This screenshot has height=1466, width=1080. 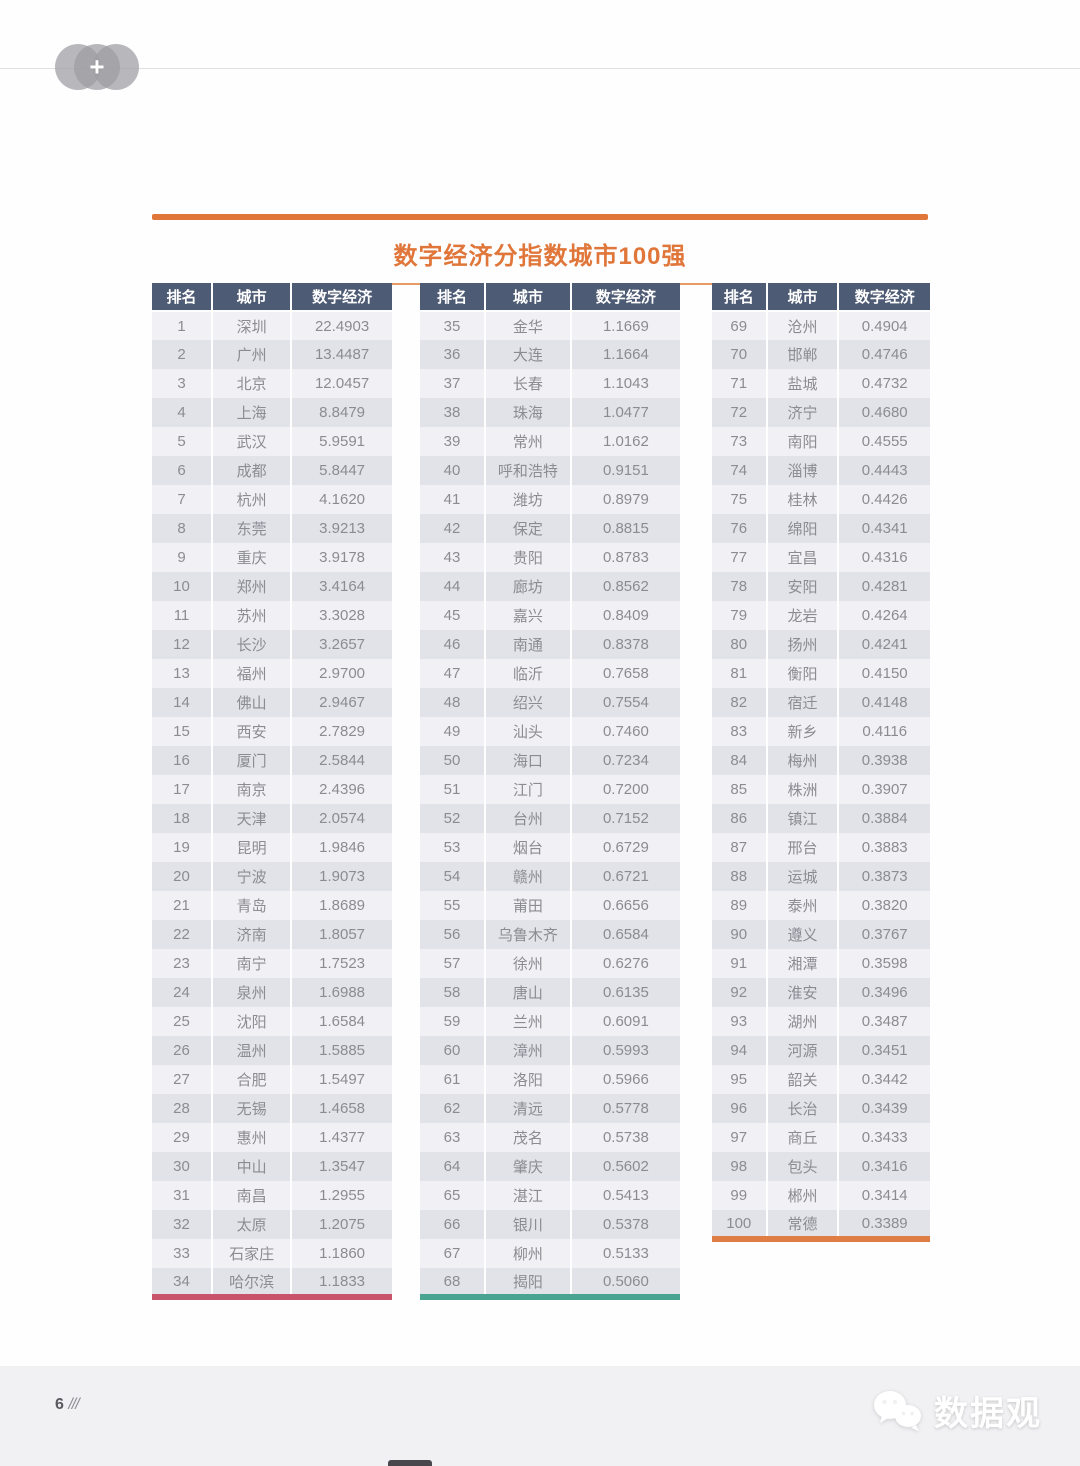 What do you see at coordinates (624, 789) in the screenshot?
I see `value-cell: 0.7200` at bounding box center [624, 789].